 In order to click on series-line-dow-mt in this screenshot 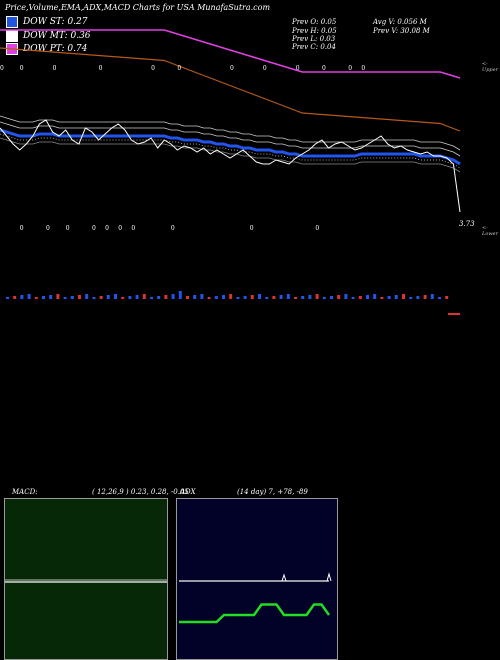, I will do `click(230, 166)`.